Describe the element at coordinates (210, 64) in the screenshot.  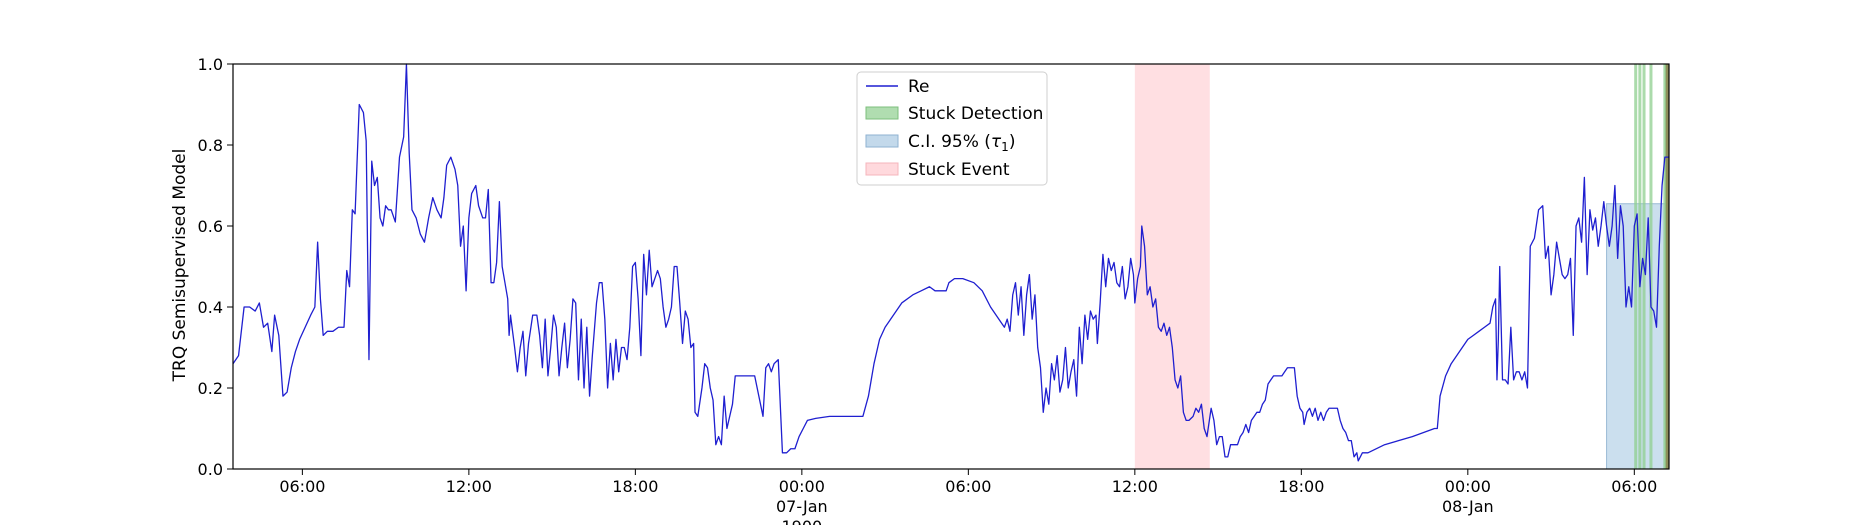
I see `y-tick-label: 1.0` at that location.